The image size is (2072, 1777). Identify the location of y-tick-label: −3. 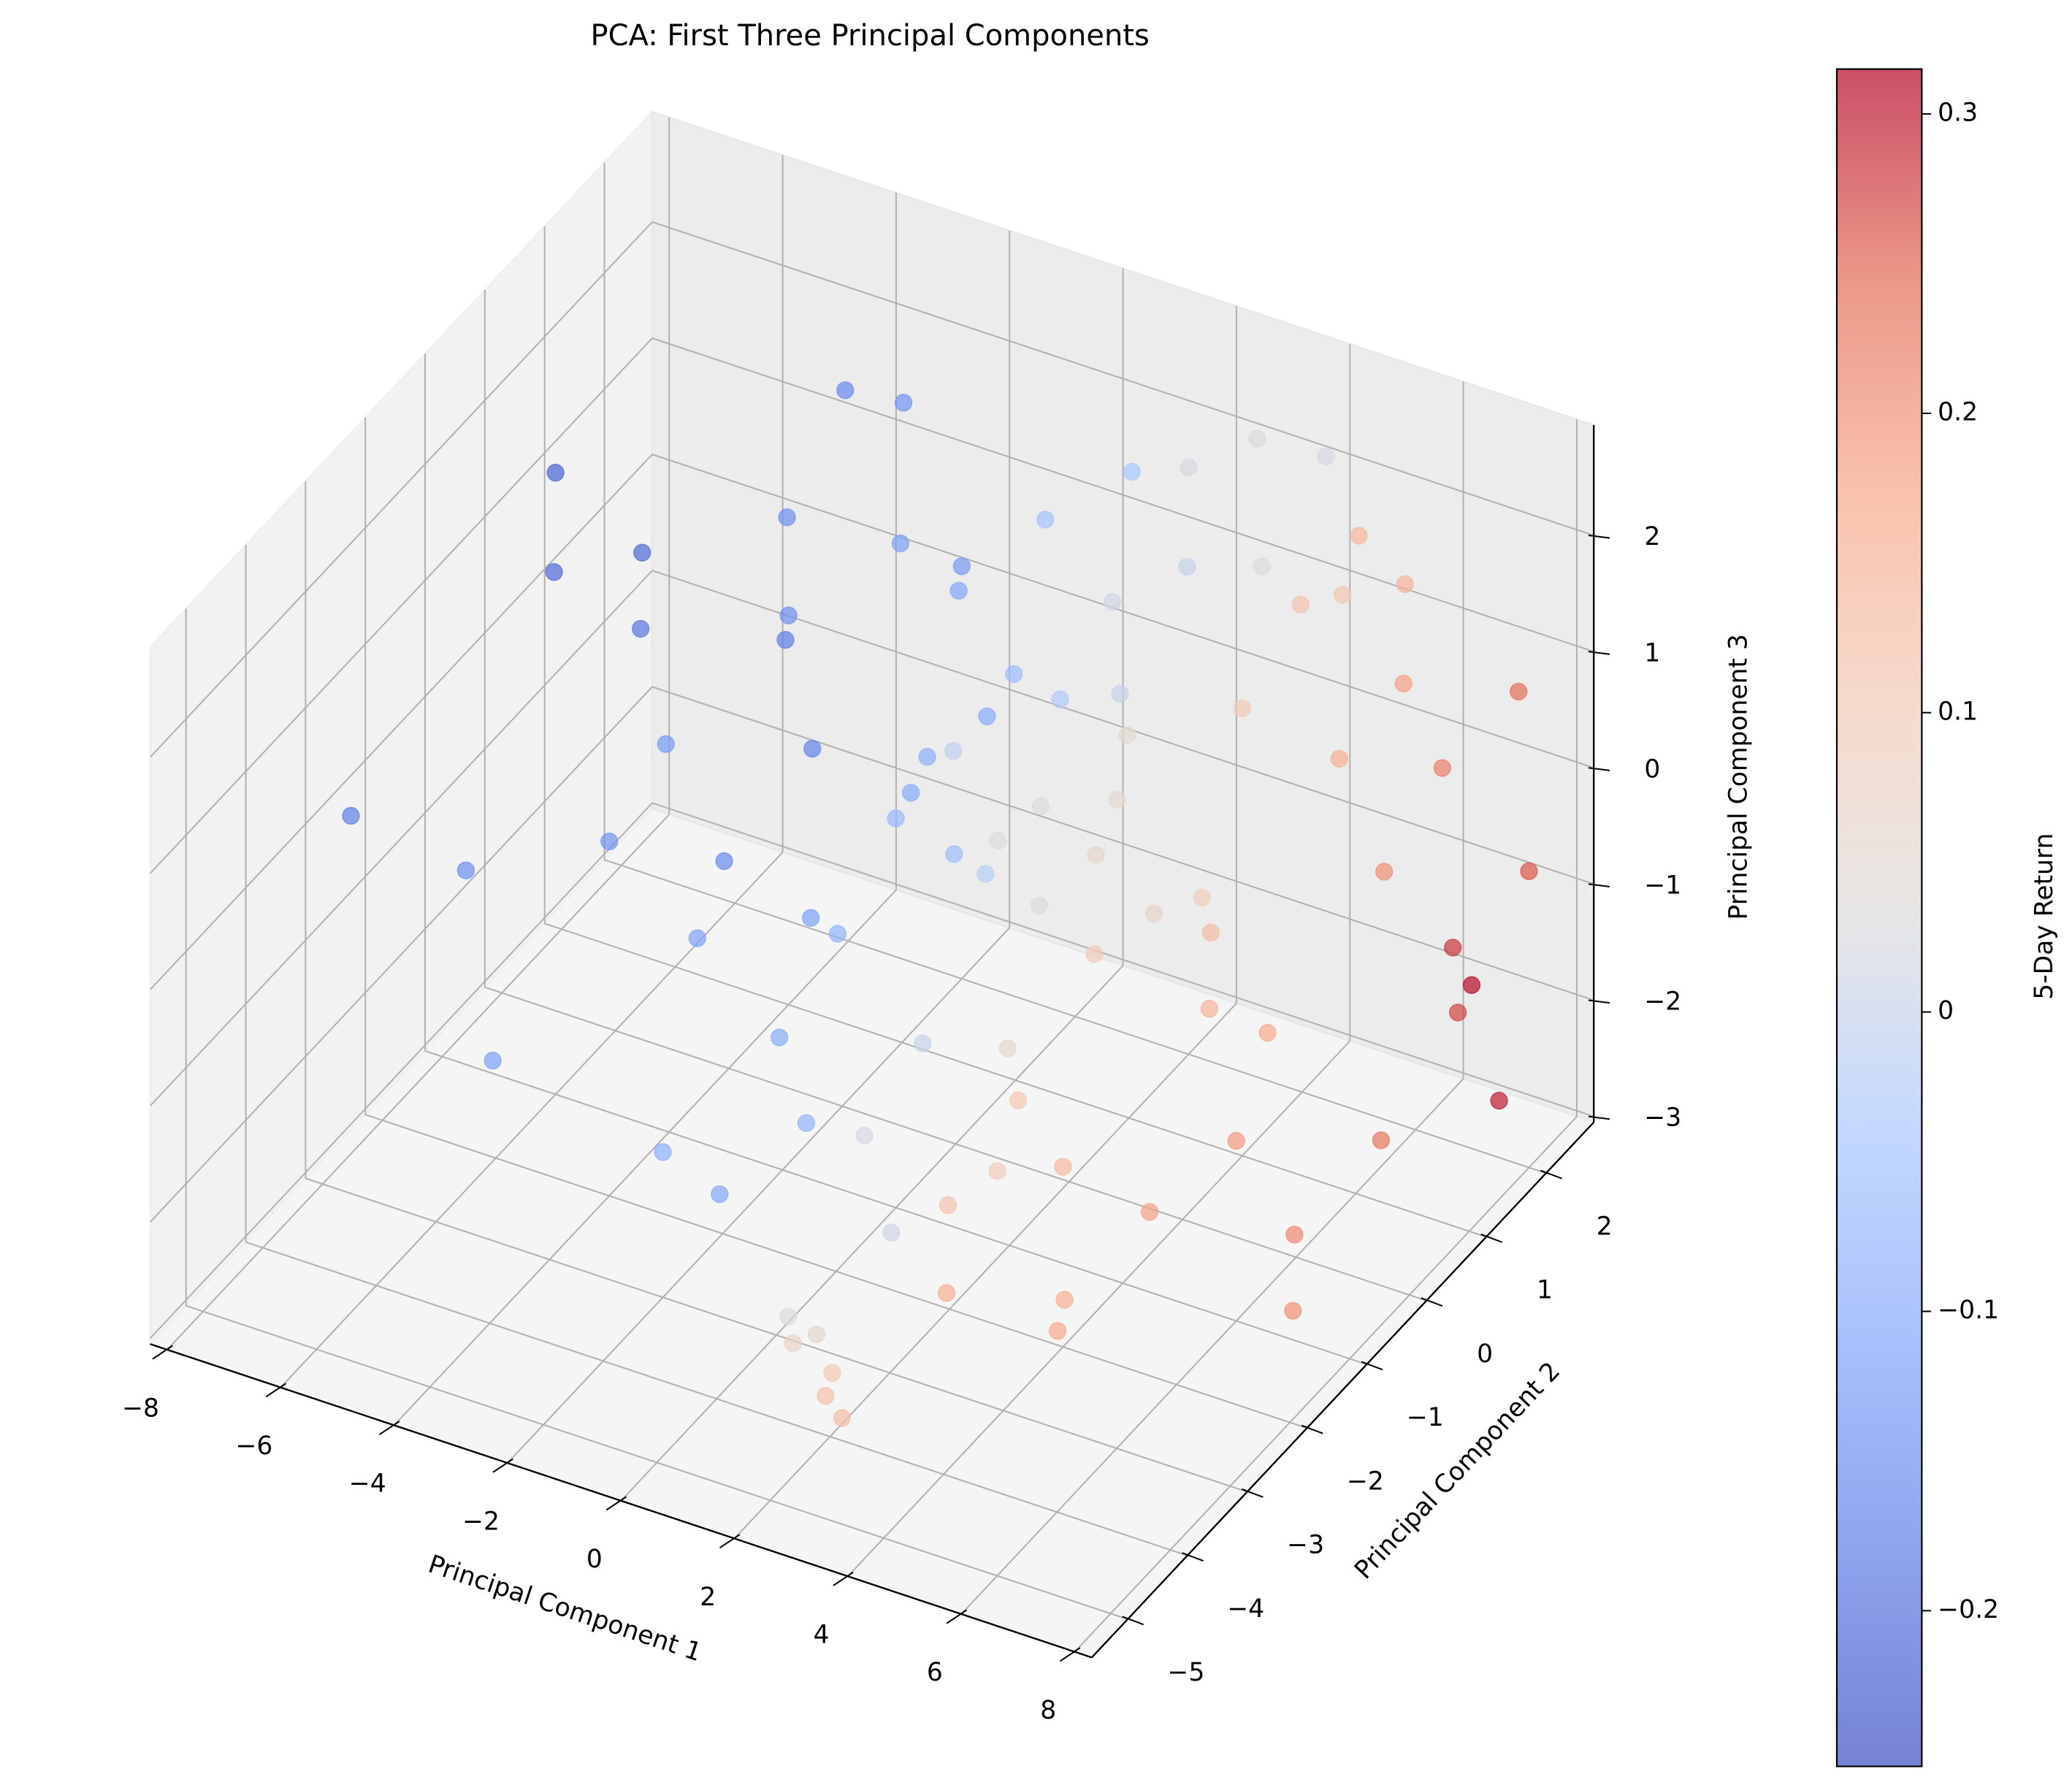
(1305, 1545).